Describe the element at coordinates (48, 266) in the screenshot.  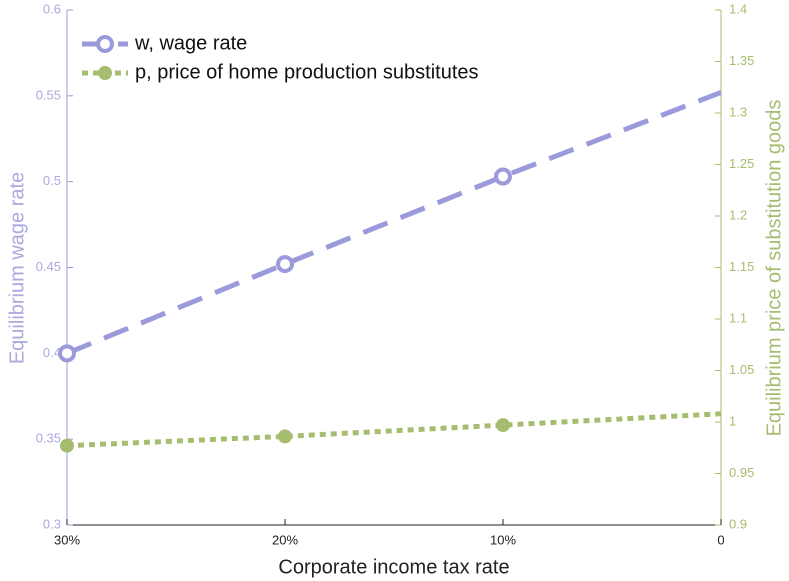
I see `y-tick-label: 0.45` at that location.